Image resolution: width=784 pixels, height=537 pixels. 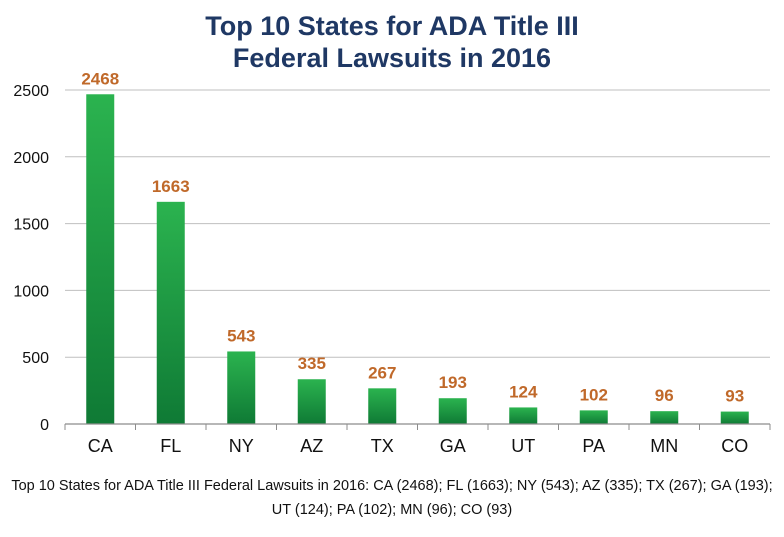 What do you see at coordinates (241, 446) in the screenshot?
I see `x-tick-label: NY` at bounding box center [241, 446].